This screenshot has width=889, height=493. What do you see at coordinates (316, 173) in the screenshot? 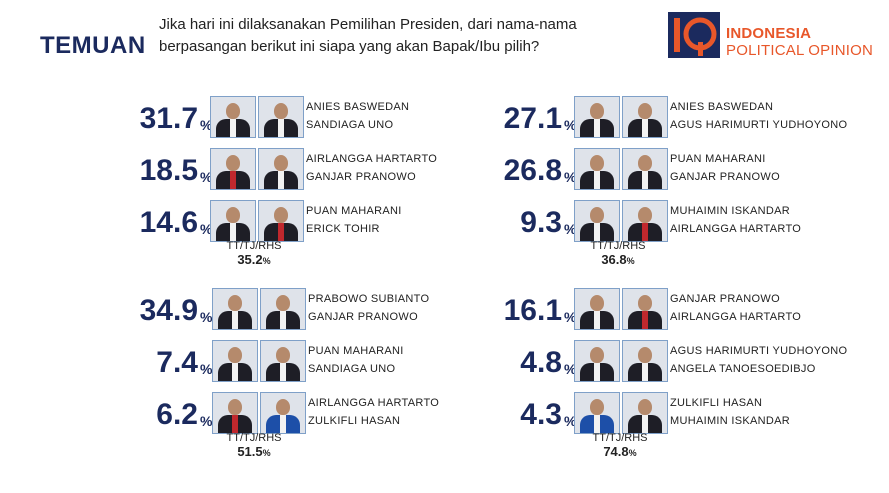
I see `pair-row: 18.5 % AIRLANGGA HARTARTO GANJAR PRANOWO` at bounding box center [316, 173].